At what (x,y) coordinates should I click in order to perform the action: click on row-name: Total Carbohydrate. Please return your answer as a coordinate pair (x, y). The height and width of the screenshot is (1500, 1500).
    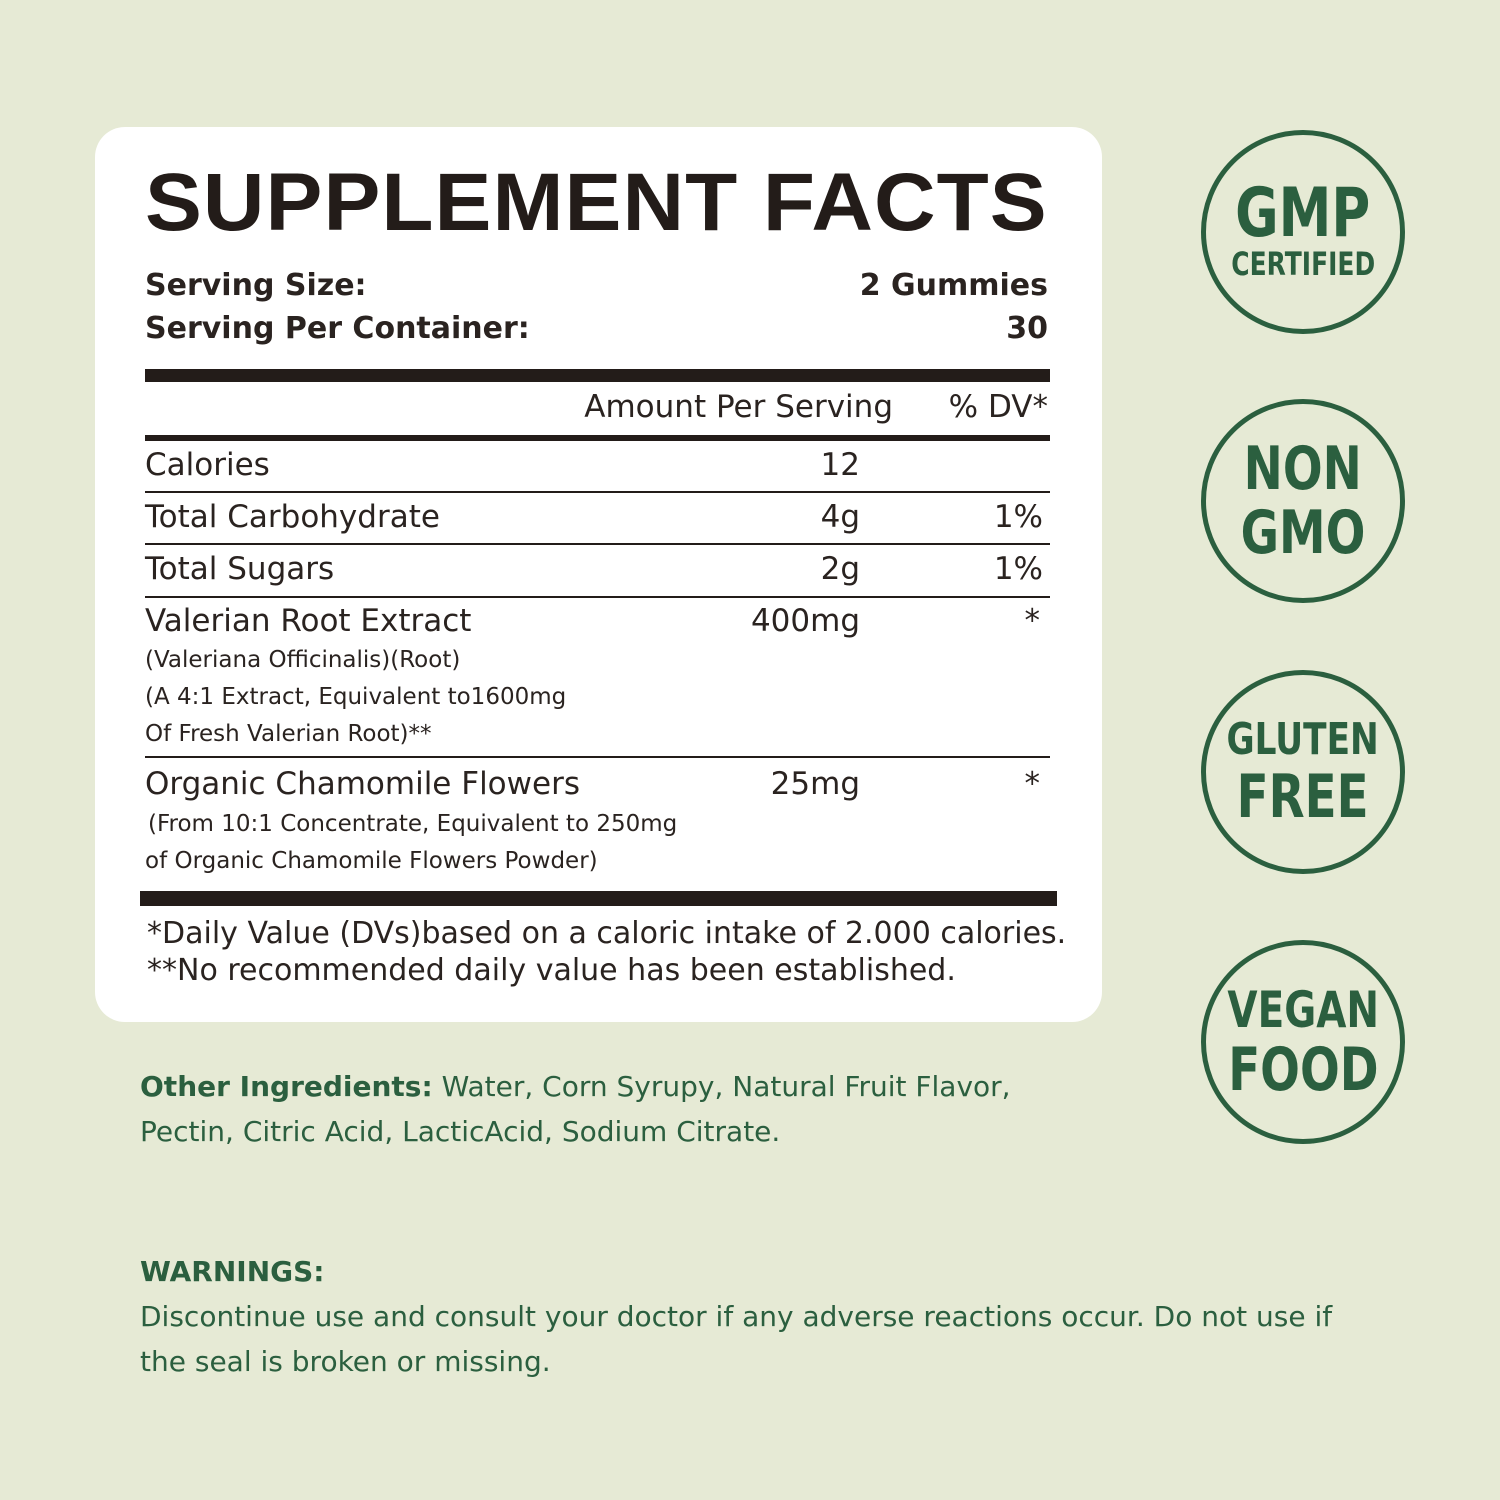
    Looking at the image, I should click on (292, 517).